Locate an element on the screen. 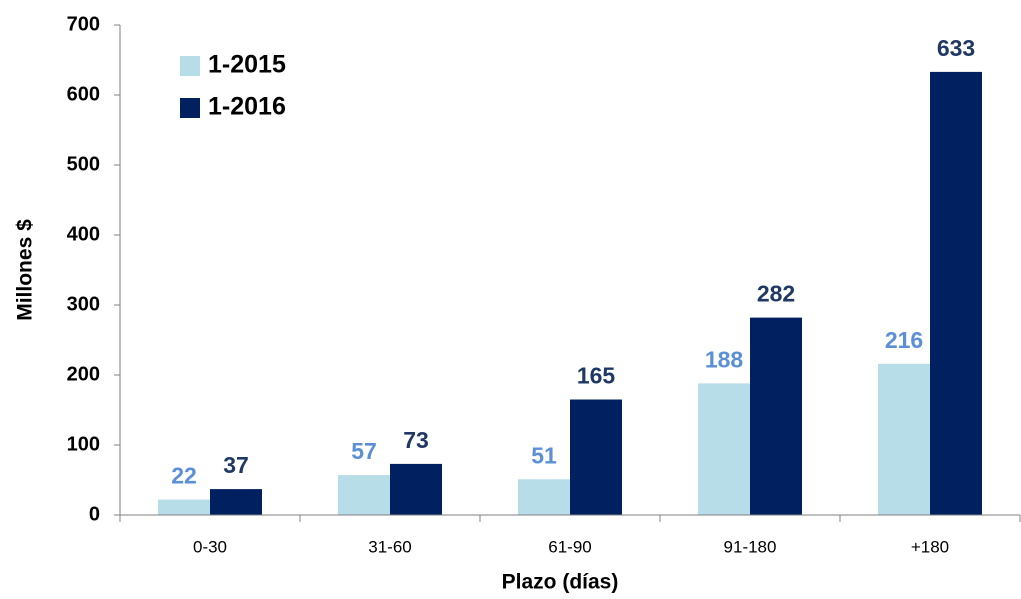 This screenshot has width=1021, height=599. x-tick-label: 61-90 is located at coordinates (569, 546).